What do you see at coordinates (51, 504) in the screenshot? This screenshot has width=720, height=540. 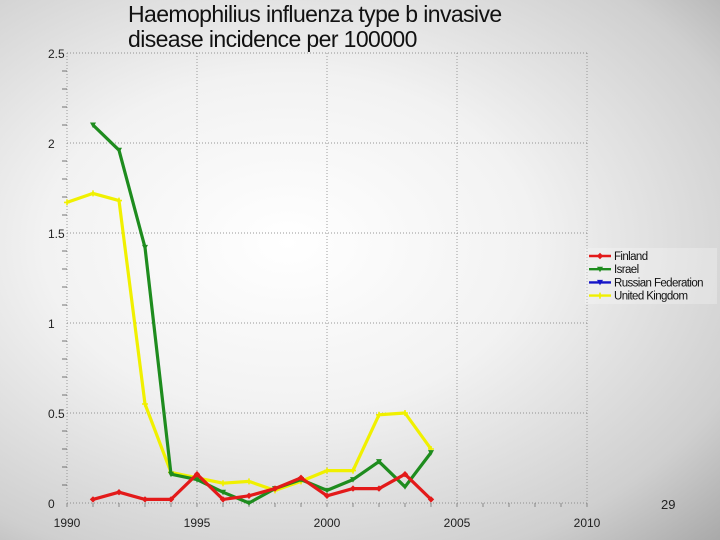 I see `y-tick-label: 0` at bounding box center [51, 504].